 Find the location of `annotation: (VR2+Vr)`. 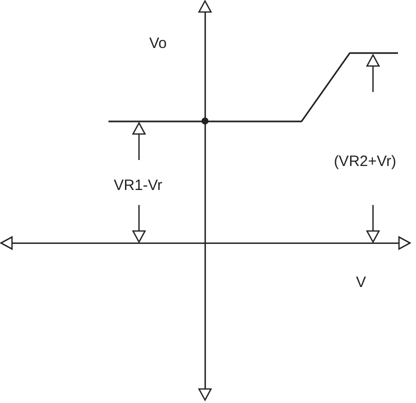

annotation: (VR2+Vr) is located at coordinates (365, 161).